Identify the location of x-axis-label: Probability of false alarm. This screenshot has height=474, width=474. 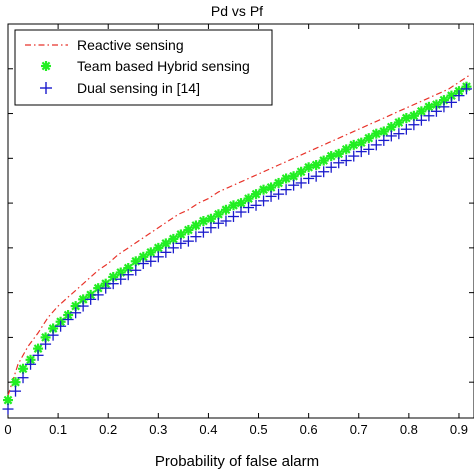
(237, 461).